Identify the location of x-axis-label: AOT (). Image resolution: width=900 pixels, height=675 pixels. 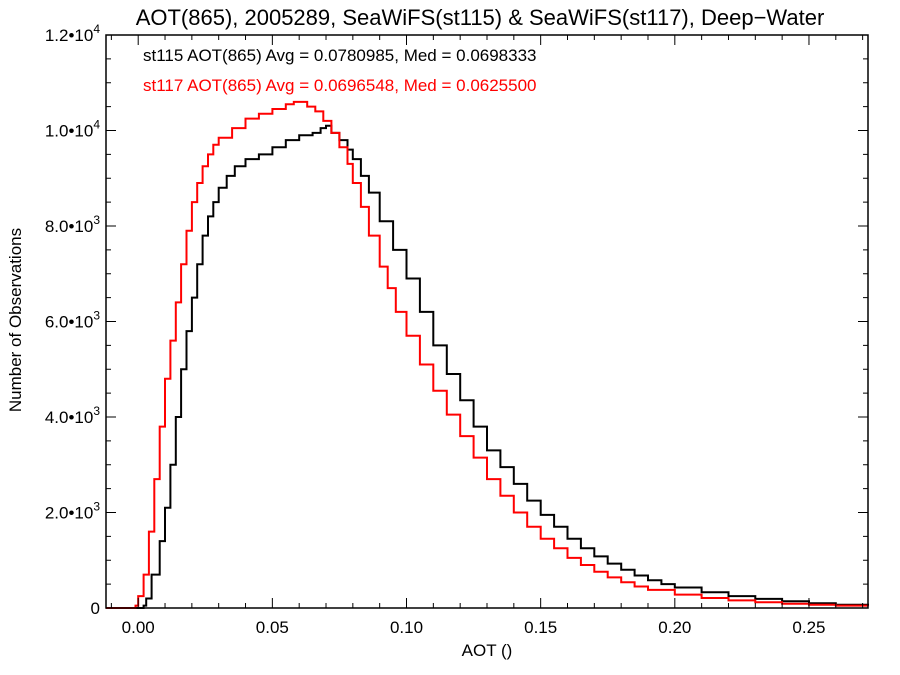
(487, 650).